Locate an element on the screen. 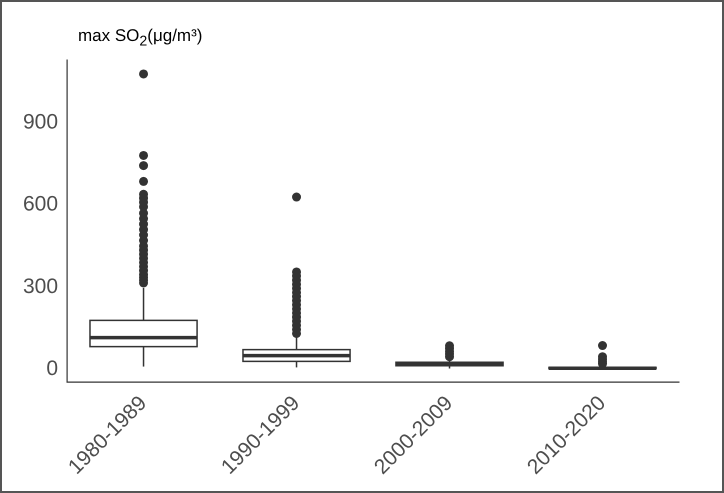  y-tick-label: 300 is located at coordinates (40, 286).